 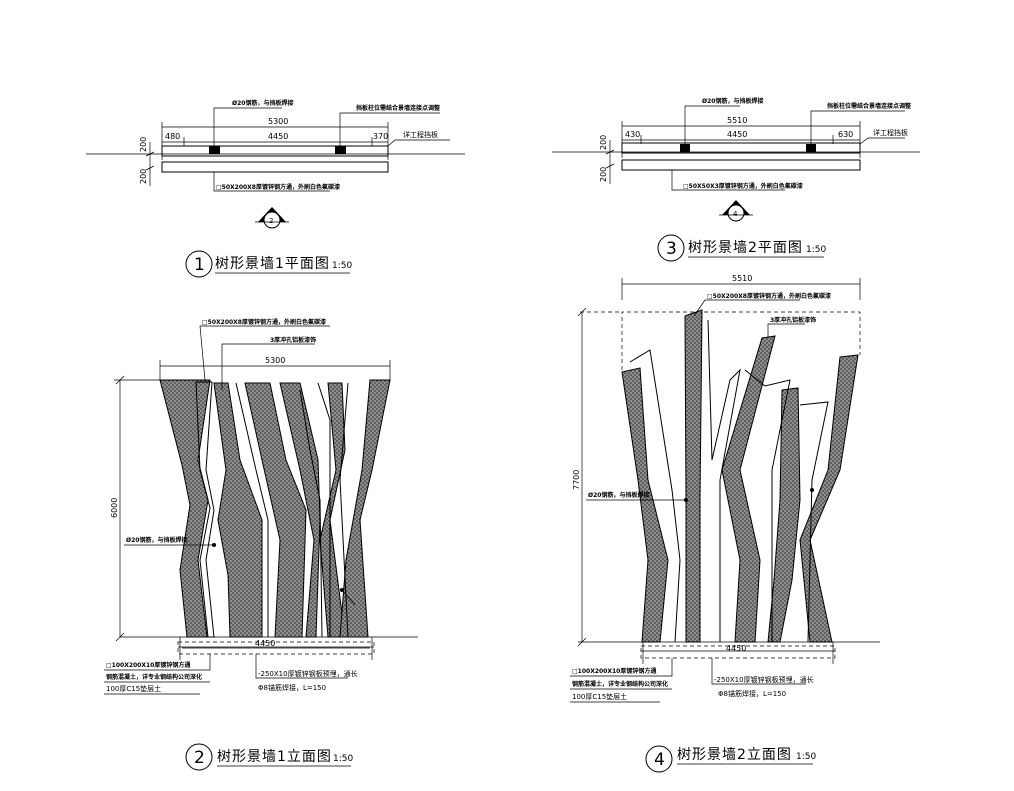 What do you see at coordinates (737, 134) in the screenshot?
I see `plan2-dim-mid: 4450` at bounding box center [737, 134].